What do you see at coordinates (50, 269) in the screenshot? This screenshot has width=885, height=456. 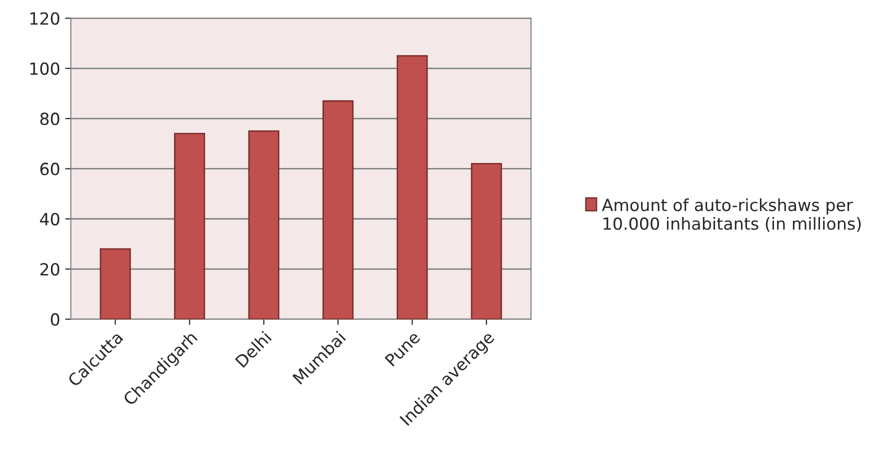 I see `y-tick-label: 20` at bounding box center [50, 269].